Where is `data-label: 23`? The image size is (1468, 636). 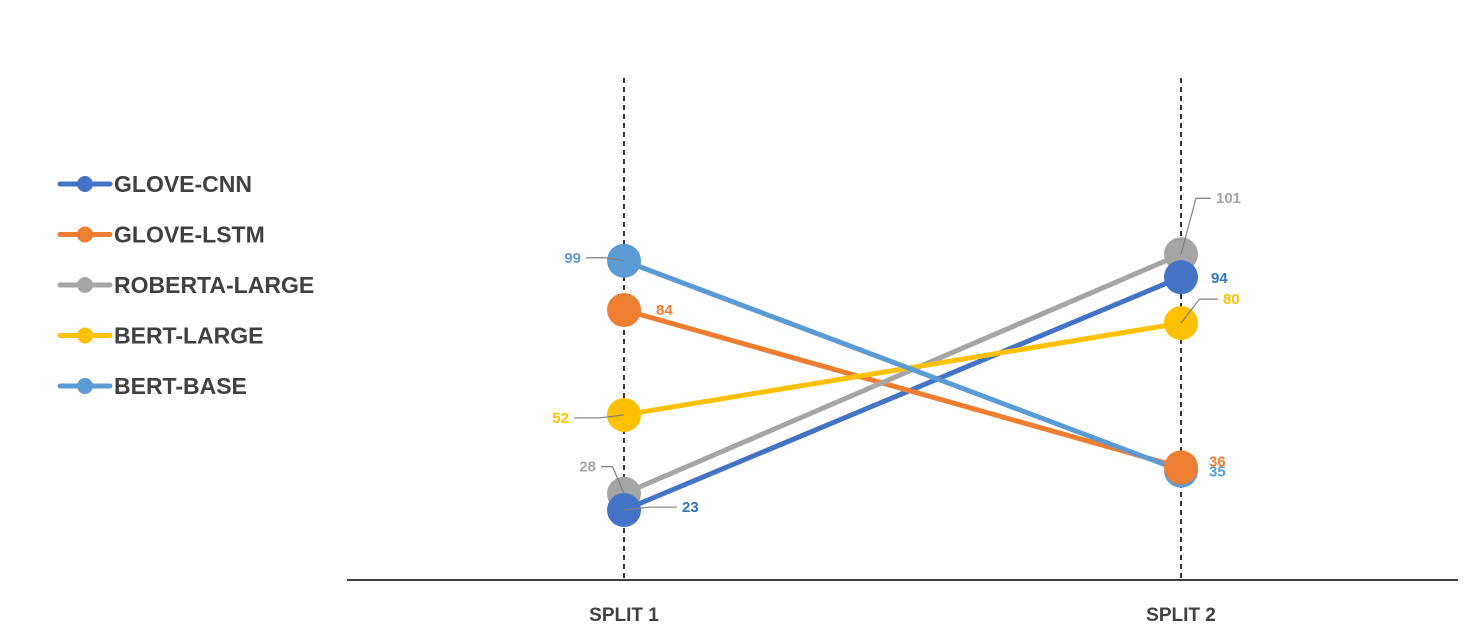 data-label: 23 is located at coordinates (690, 507).